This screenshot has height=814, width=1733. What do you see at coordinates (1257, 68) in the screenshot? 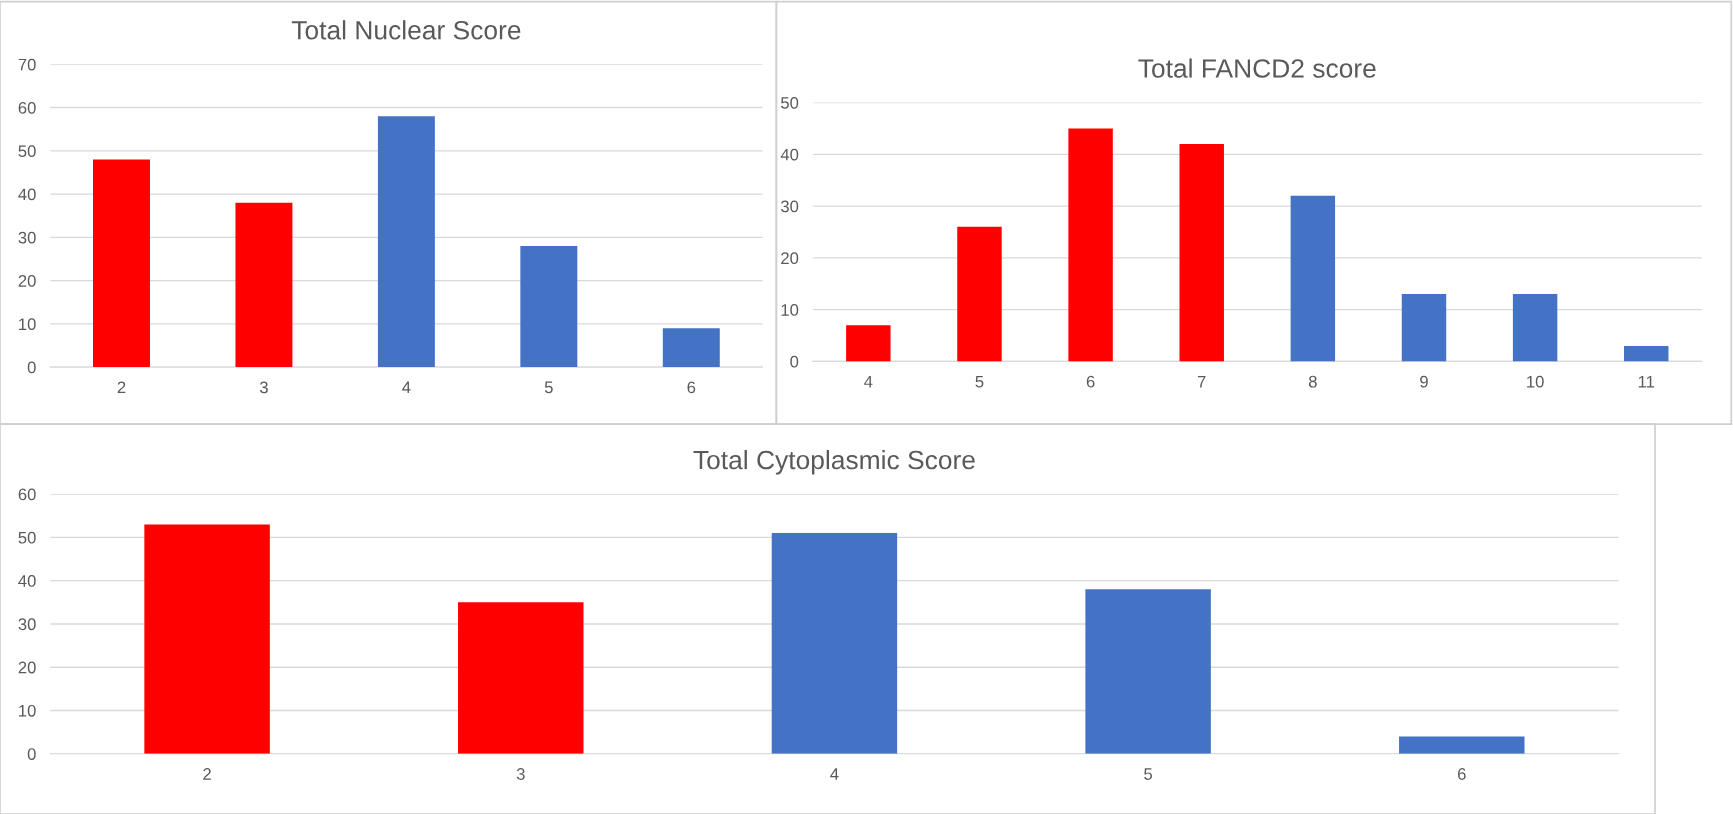
I see `chart-title: Total FANCD2 score` at bounding box center [1257, 68].